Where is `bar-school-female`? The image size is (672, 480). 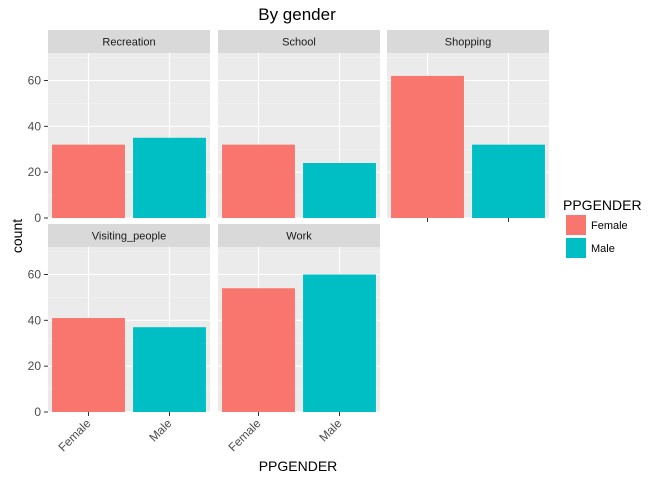
bar-school-female is located at coordinates (258, 181).